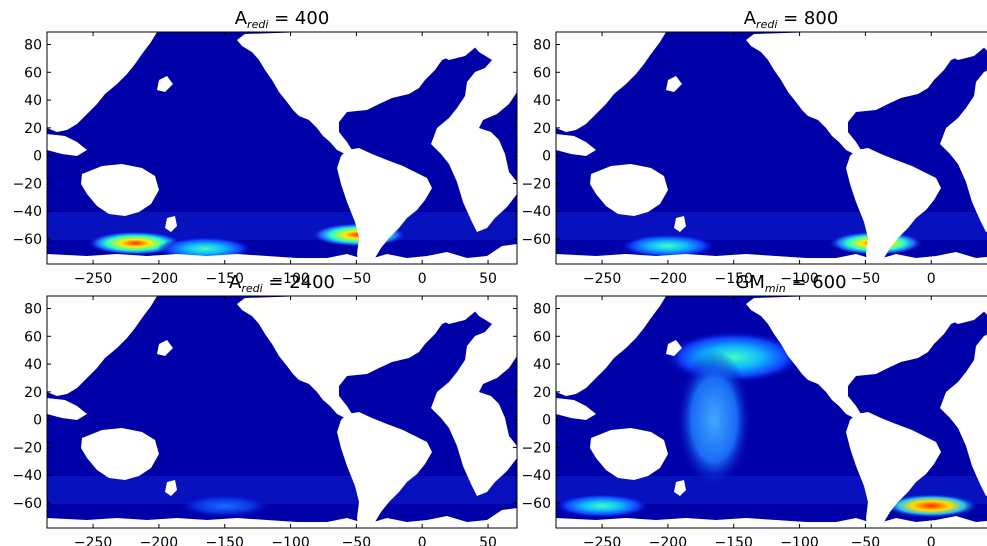 This screenshot has width=987, height=546. What do you see at coordinates (791, 19) in the screenshot?
I see `panel-2-title: Aredi = 800` at bounding box center [791, 19].